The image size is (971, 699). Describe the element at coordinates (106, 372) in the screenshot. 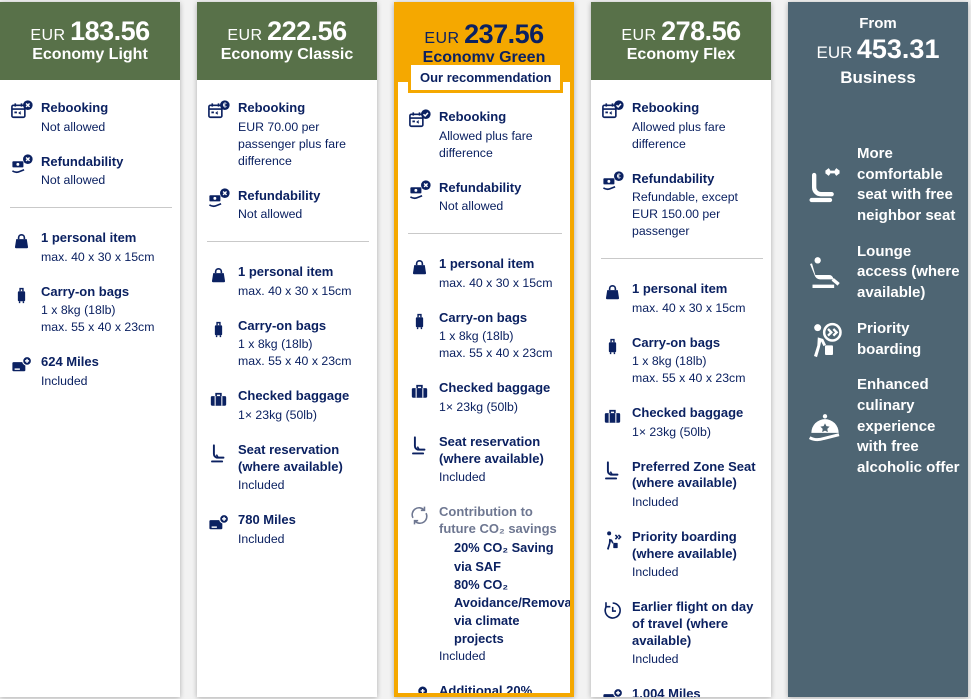

I see `feature-text: 624 Miles Included` at that location.